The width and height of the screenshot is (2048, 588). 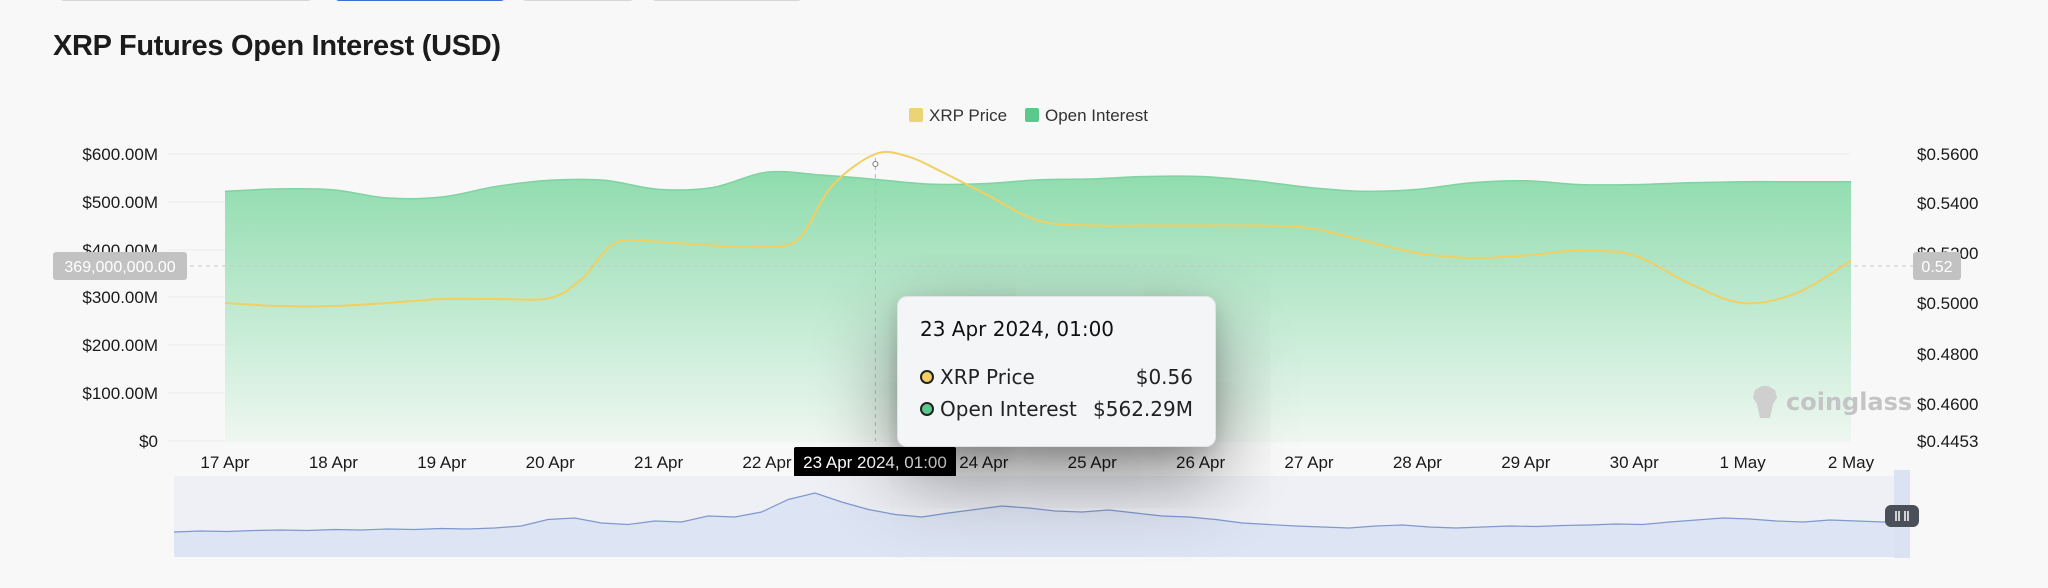 I want to click on x-tick-label: 19 Apr, so click(x=441, y=462).